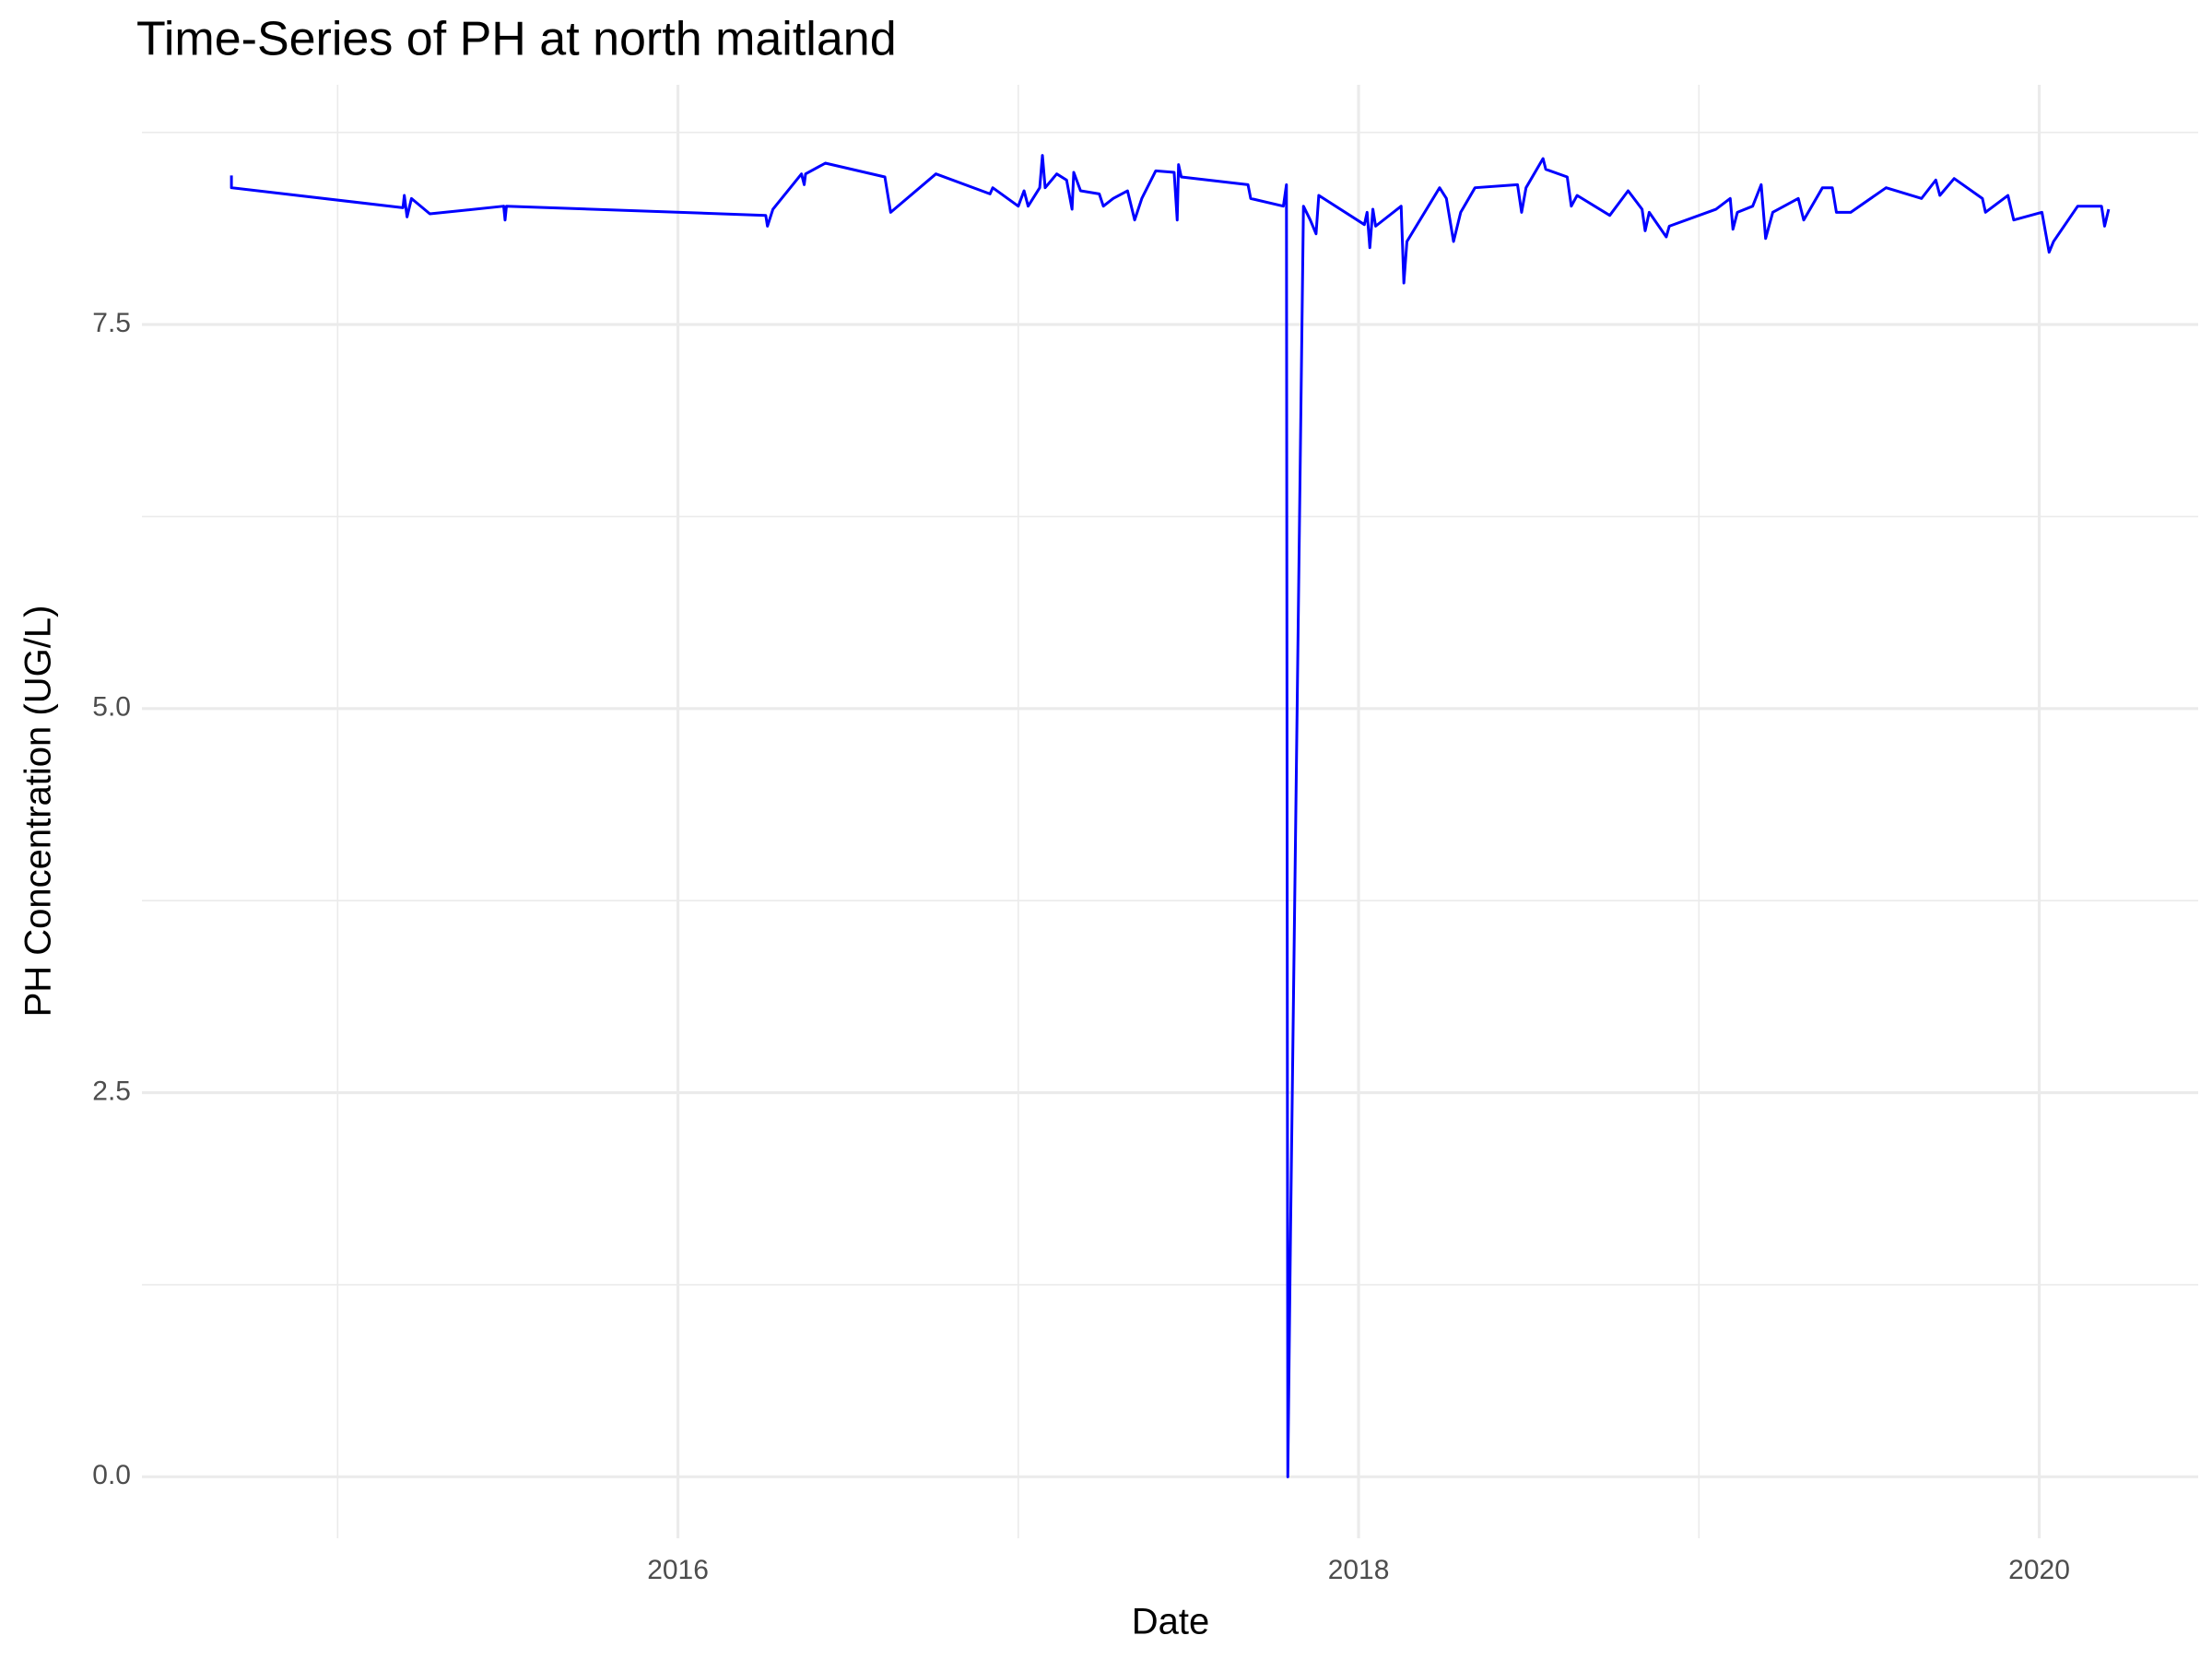  What do you see at coordinates (2039, 1570) in the screenshot?
I see `x-tick-label: 2020` at bounding box center [2039, 1570].